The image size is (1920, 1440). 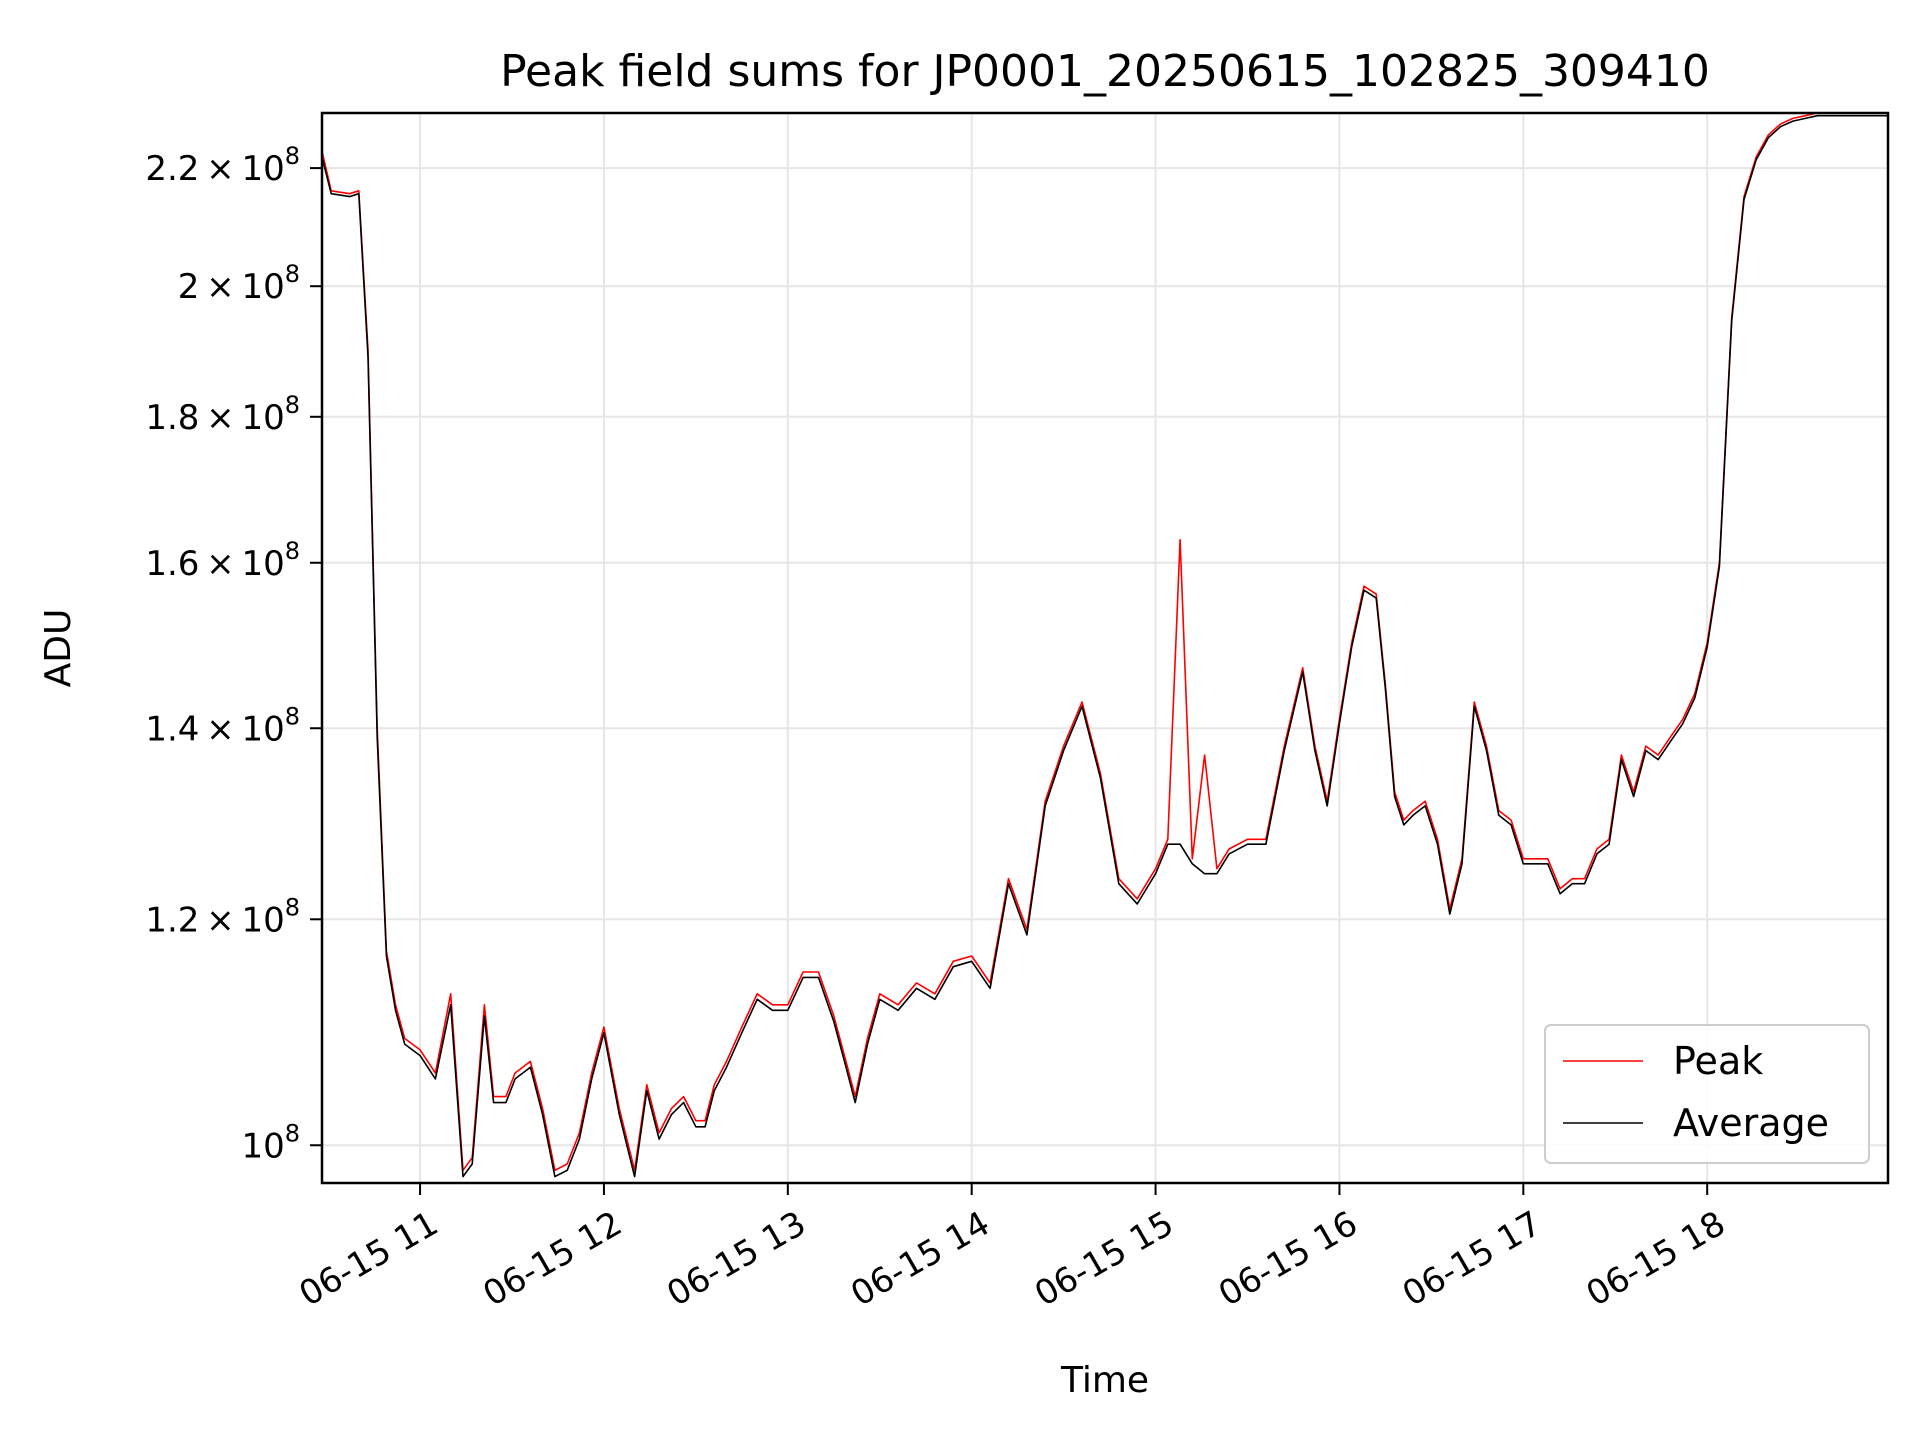 What do you see at coordinates (736, 1259) in the screenshot?
I see `x-tick-label: 06-15 13` at bounding box center [736, 1259].